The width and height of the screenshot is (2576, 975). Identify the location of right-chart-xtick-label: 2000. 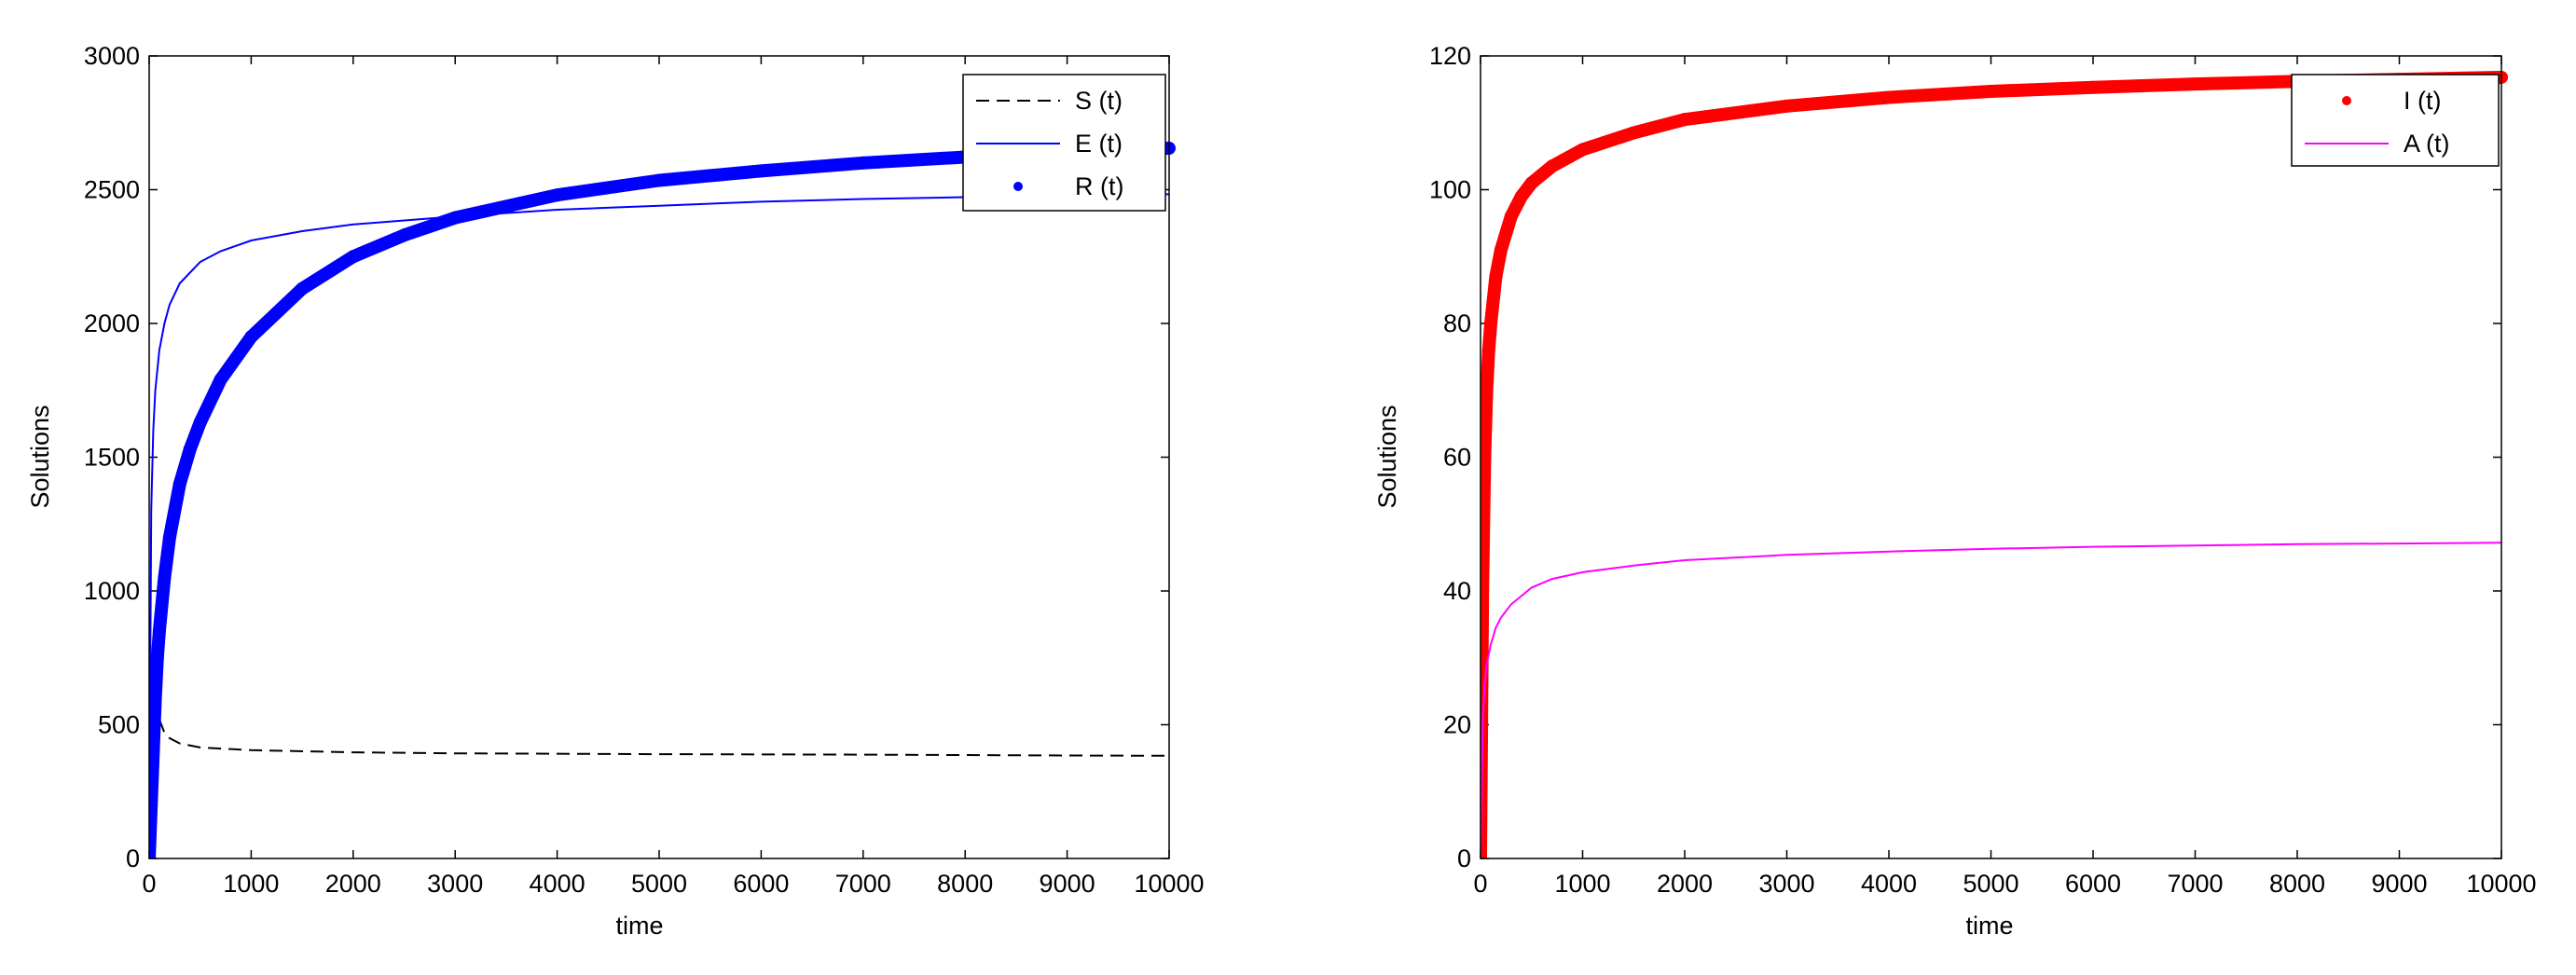
(1685, 884).